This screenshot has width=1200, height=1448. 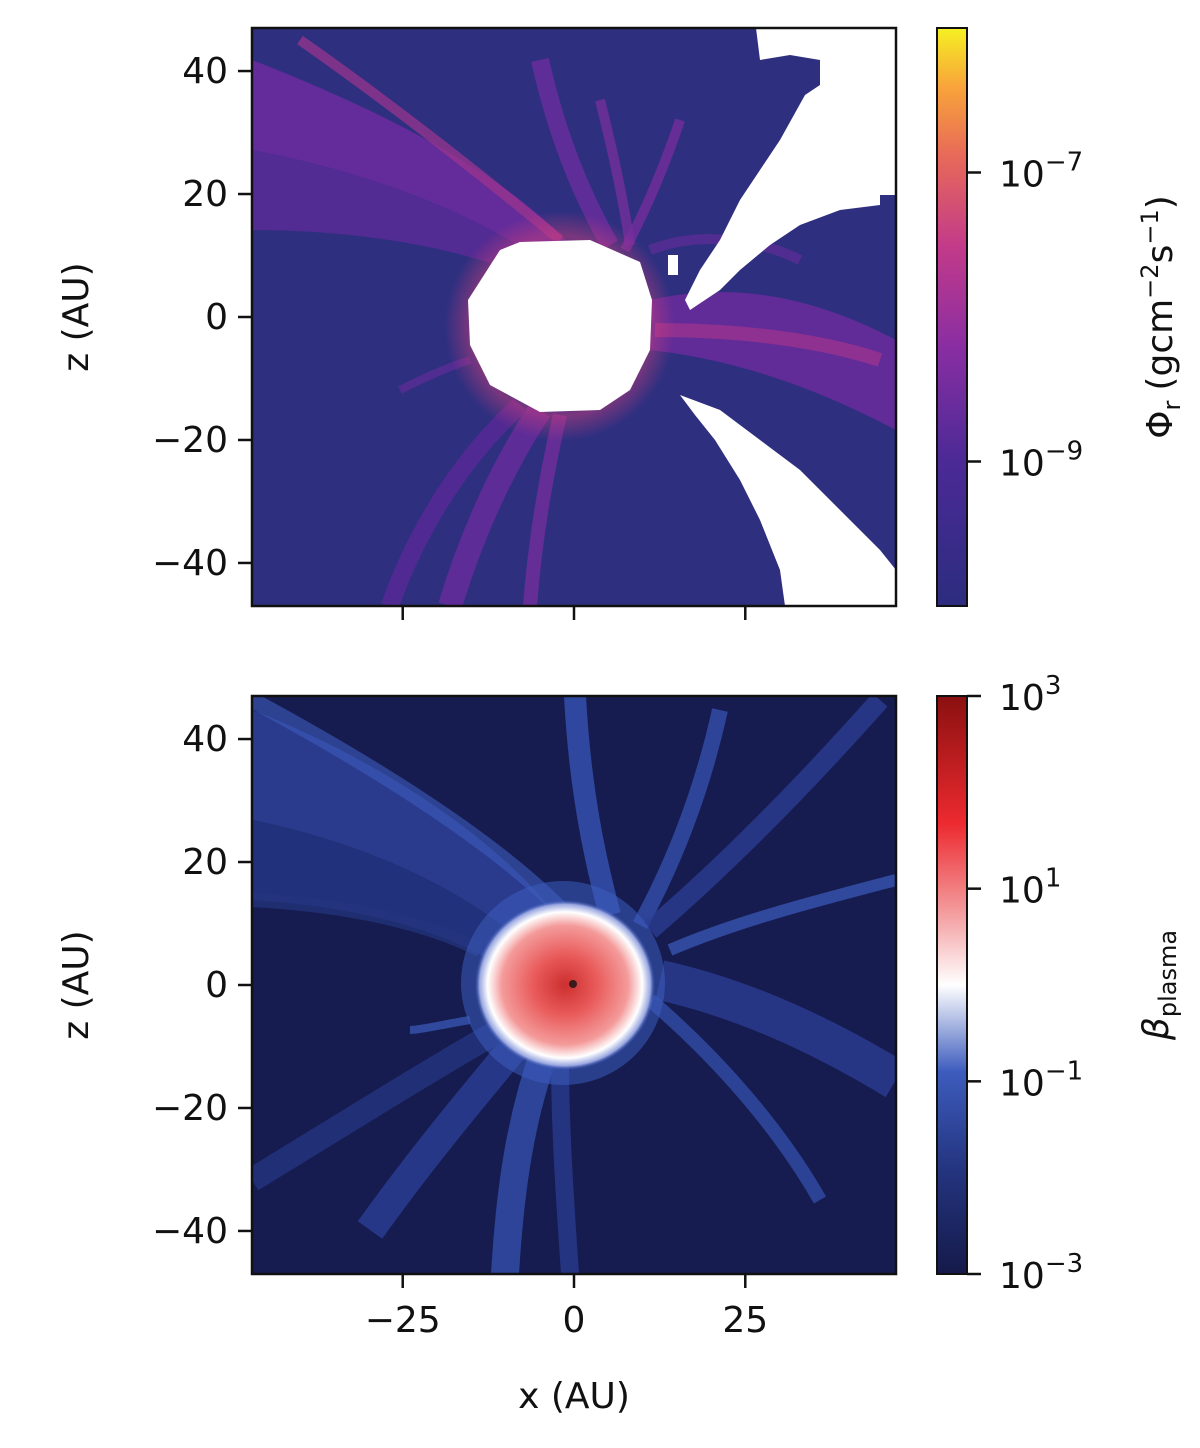 I want to click on x-tick-label: −25, so click(x=403, y=1320).